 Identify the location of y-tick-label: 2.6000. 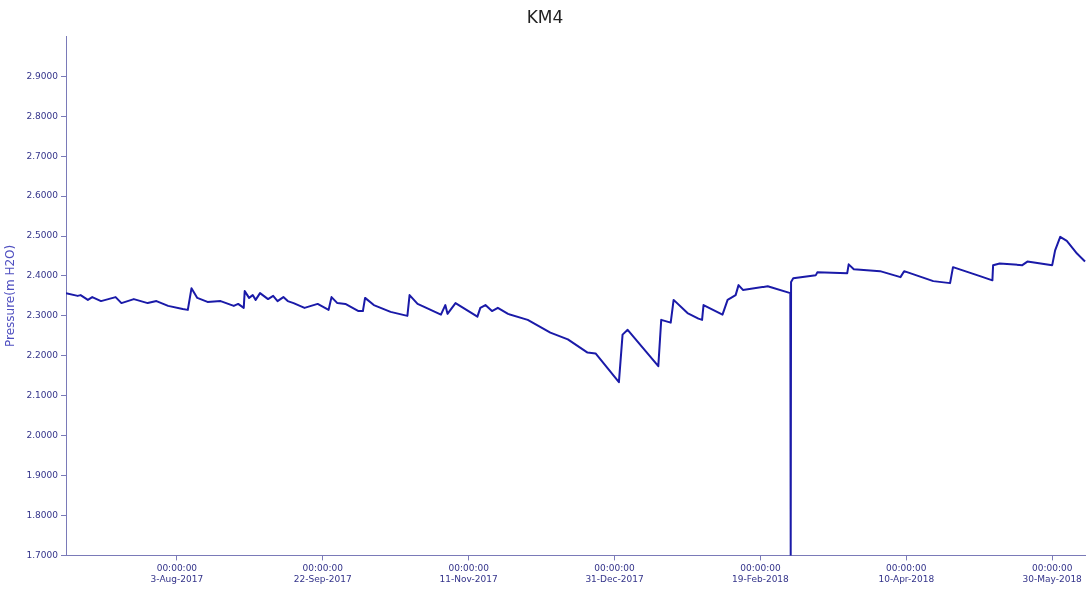
(42, 195).